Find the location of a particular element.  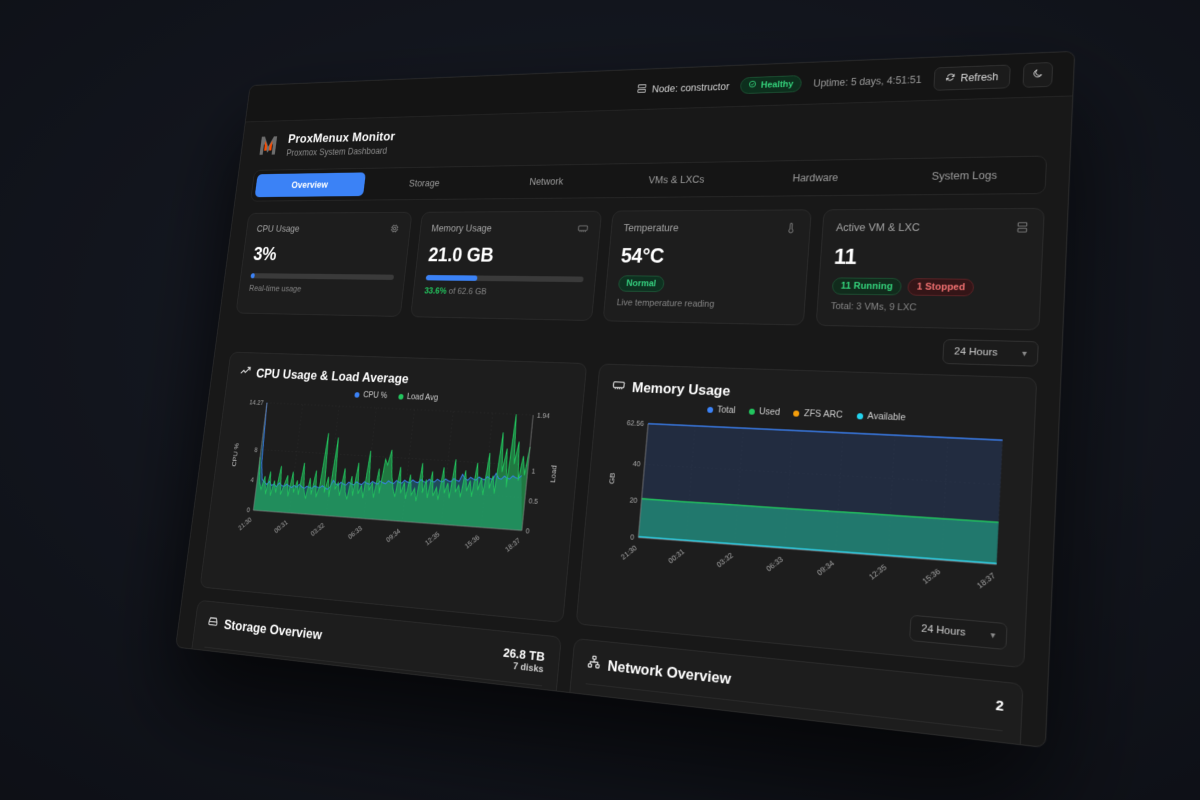

storage-title-row: Storage Overview is located at coordinates (265, 628).